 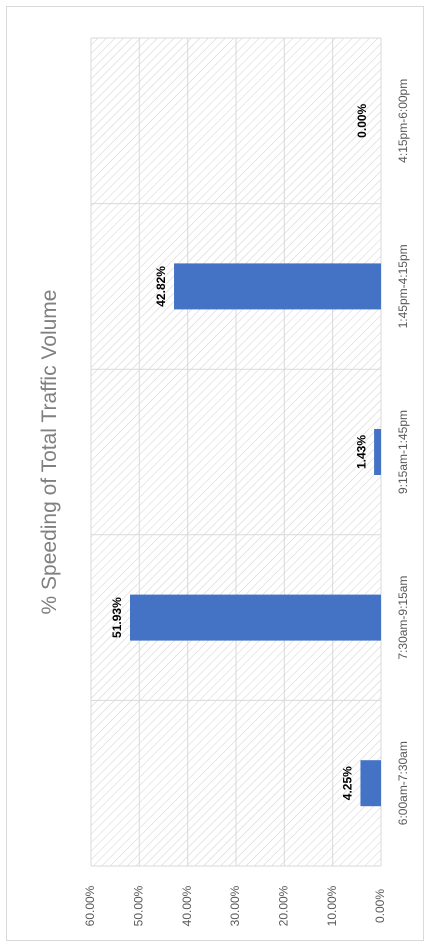 I want to click on bar-value-label: 0.00%, so click(x=362, y=120).